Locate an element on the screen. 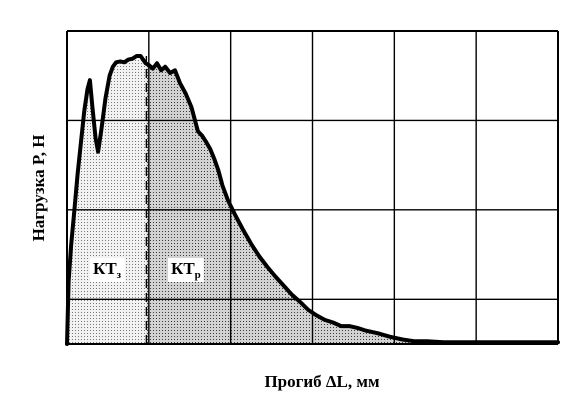  region-left-label: КТз is located at coordinates (107, 270).